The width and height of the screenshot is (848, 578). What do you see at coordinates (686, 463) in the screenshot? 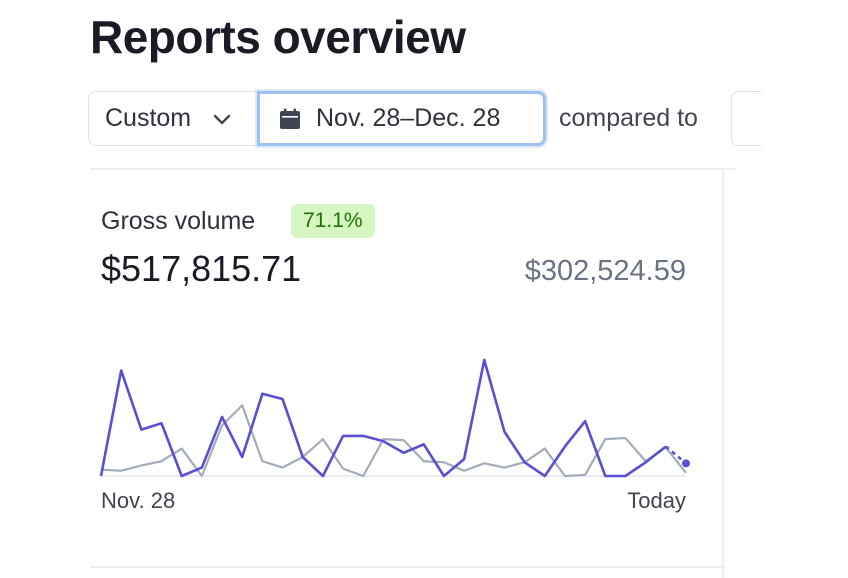
I see `current-series-endpoint` at bounding box center [686, 463].